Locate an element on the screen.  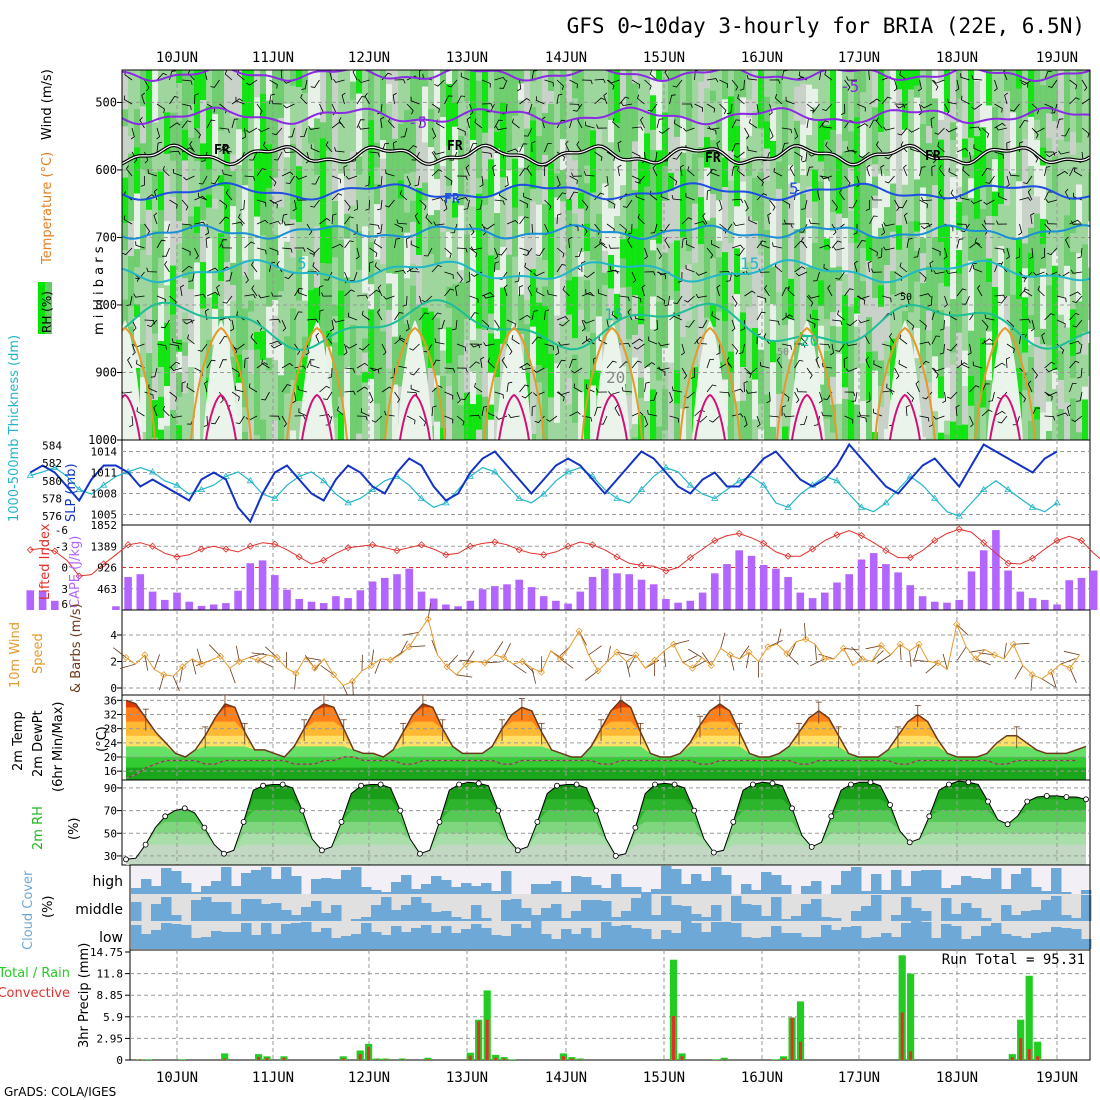
wind10m-barb is located at coordinates (452, 661).